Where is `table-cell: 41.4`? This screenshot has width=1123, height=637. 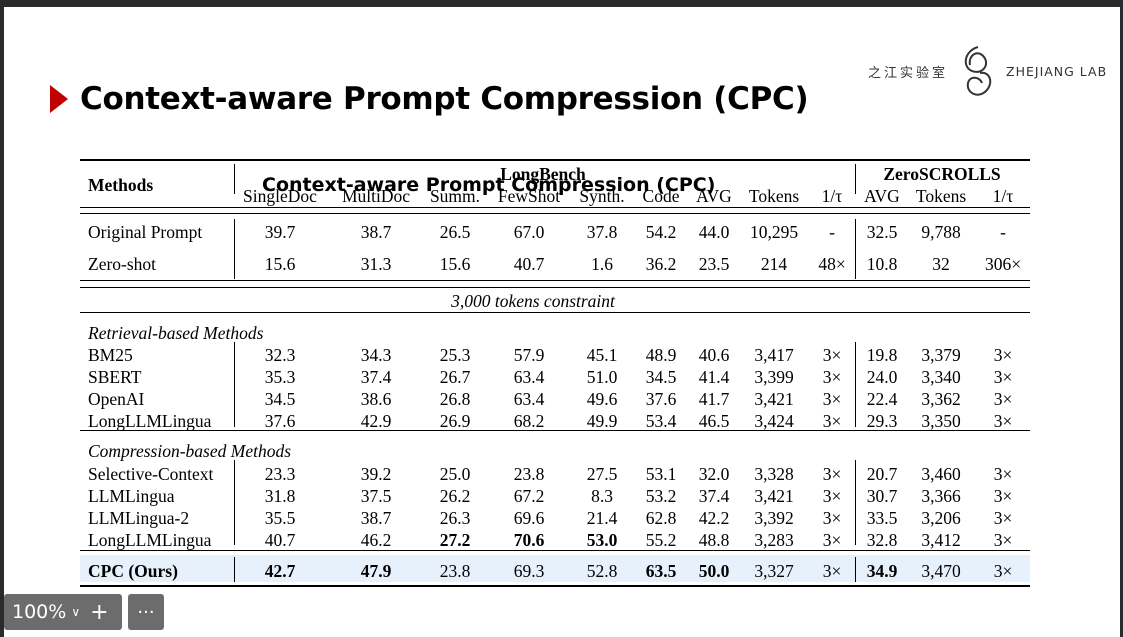
table-cell: 41.4 is located at coordinates (714, 377).